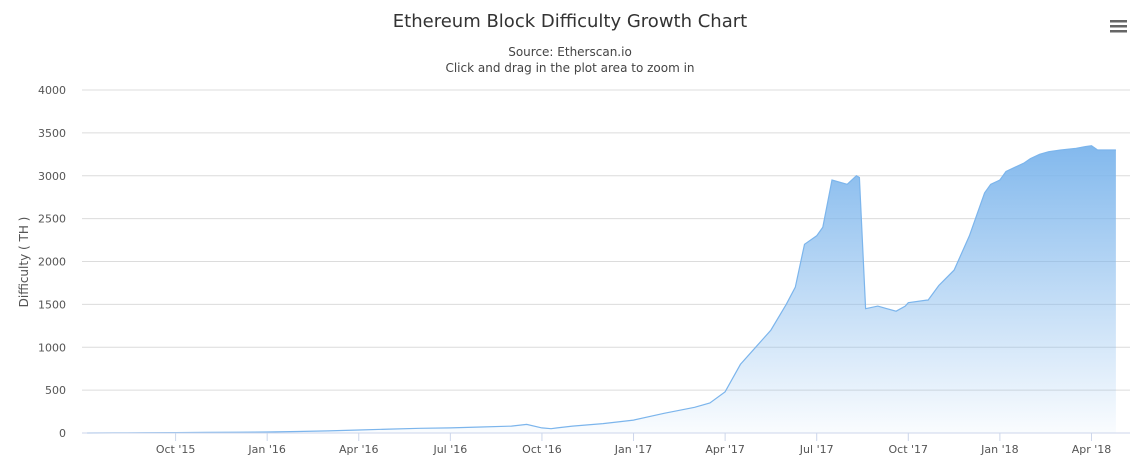 This screenshot has width=1140, height=472. I want to click on y-tick-label: 0, so click(62, 433).